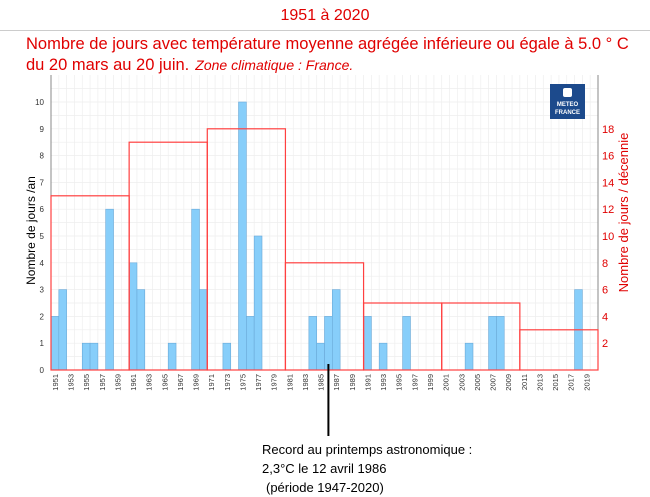  What do you see at coordinates (367, 382) in the screenshot?
I see `x-tick-label: 1991` at bounding box center [367, 382].